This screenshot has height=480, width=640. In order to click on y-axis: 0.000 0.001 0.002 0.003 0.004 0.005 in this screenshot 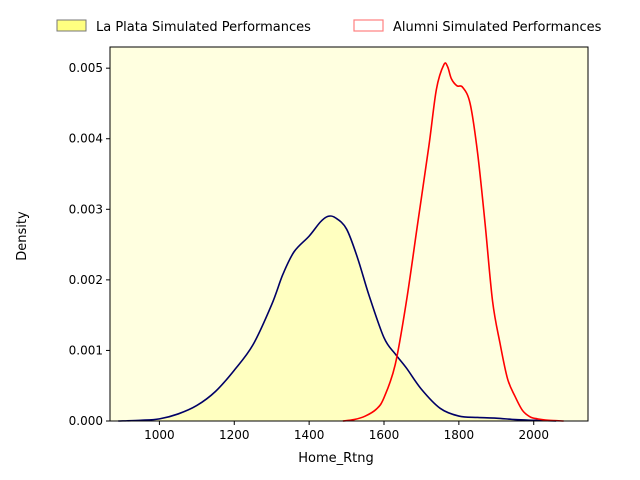, I will do `click(89, 244)`.